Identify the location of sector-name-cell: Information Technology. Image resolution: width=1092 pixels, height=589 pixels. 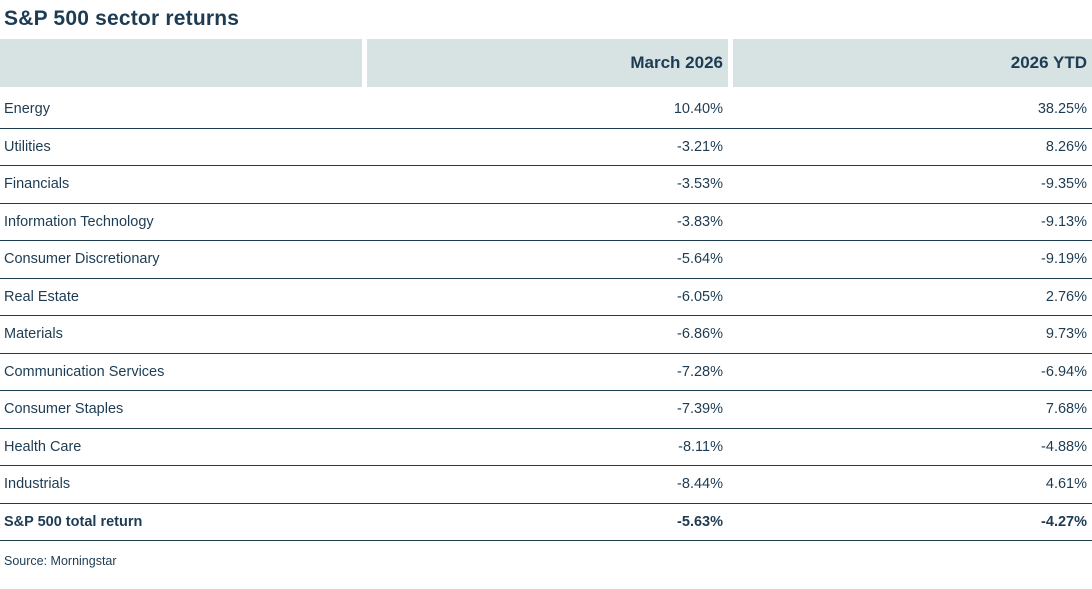
(181, 222).